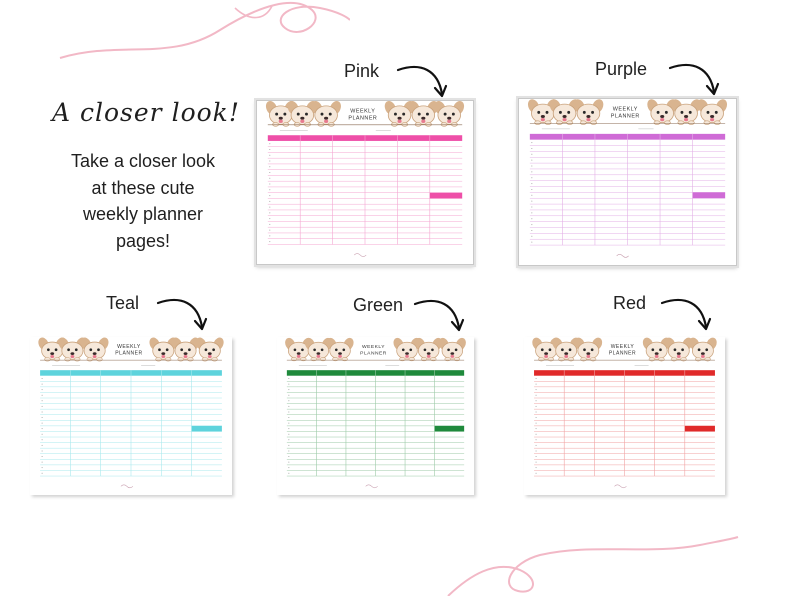 Image resolution: width=794 pixels, height=596 pixels. Describe the element at coordinates (146, 112) in the screenshot. I see `headline: A closer look!` at that location.